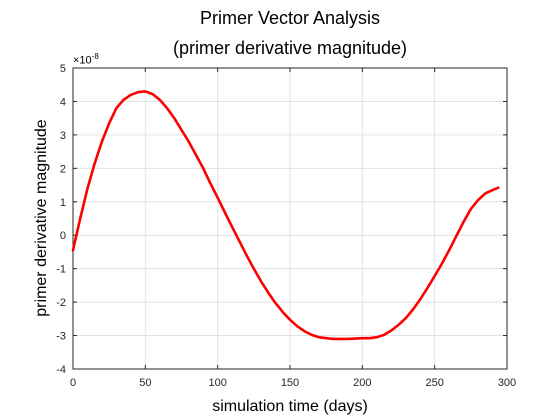  Describe the element at coordinates (95, 56) in the screenshot. I see `exponent-power: -8` at that location.